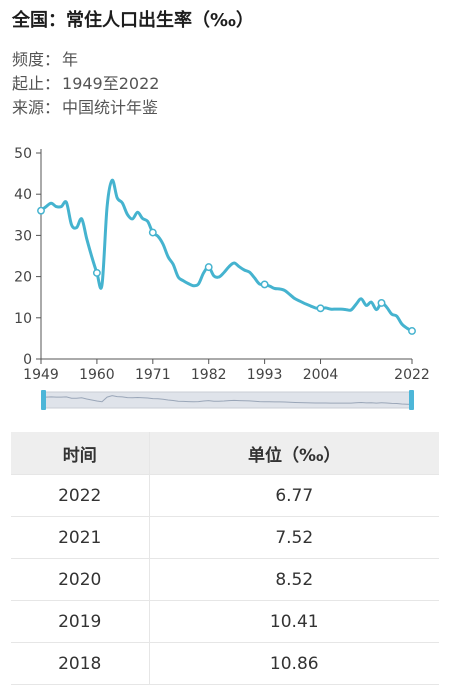  I want to click on x-tick-label: 1993, so click(265, 375).